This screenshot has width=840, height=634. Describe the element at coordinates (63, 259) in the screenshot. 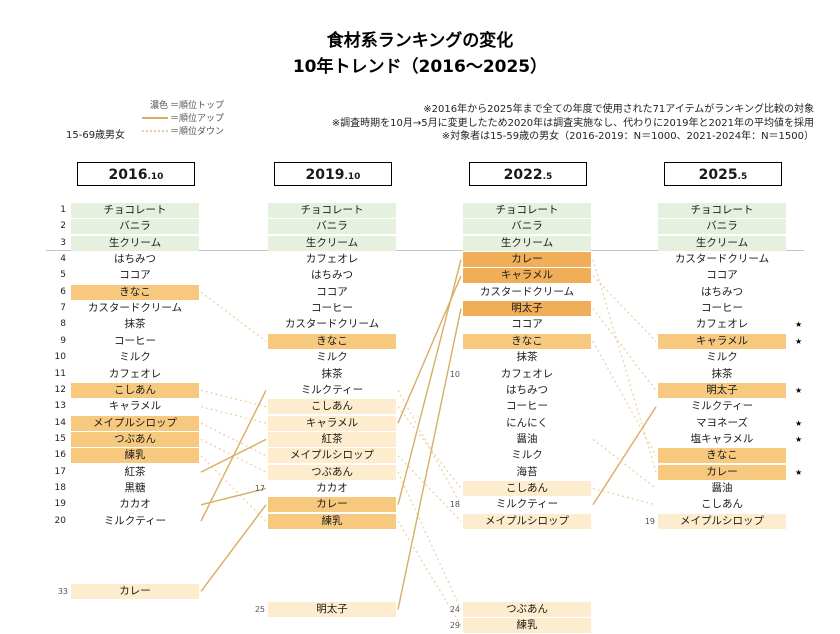

I see `rank-row-number: 4` at that location.